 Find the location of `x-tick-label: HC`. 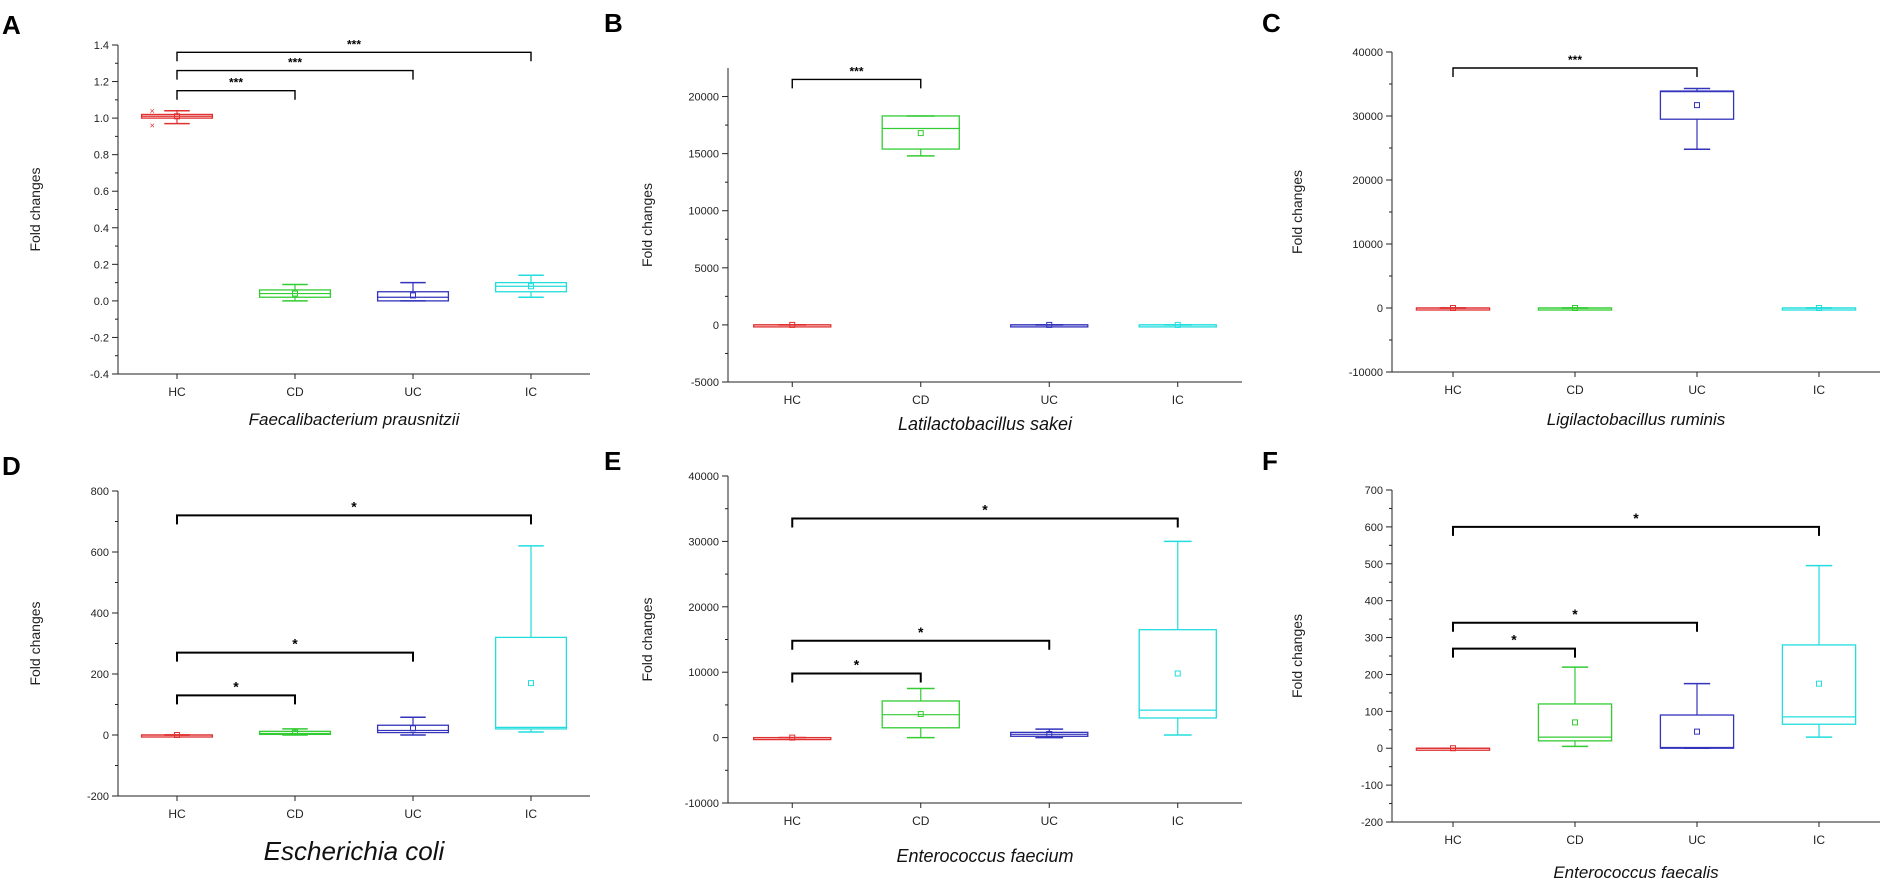

x-tick-label: HC is located at coordinates (793, 821).